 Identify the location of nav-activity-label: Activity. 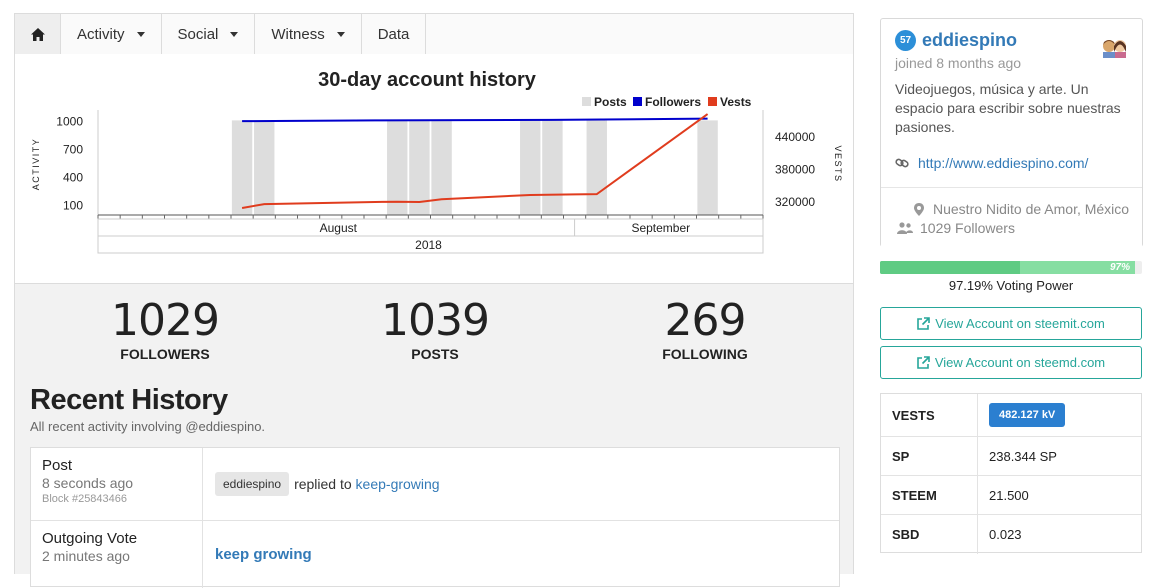
(101, 34).